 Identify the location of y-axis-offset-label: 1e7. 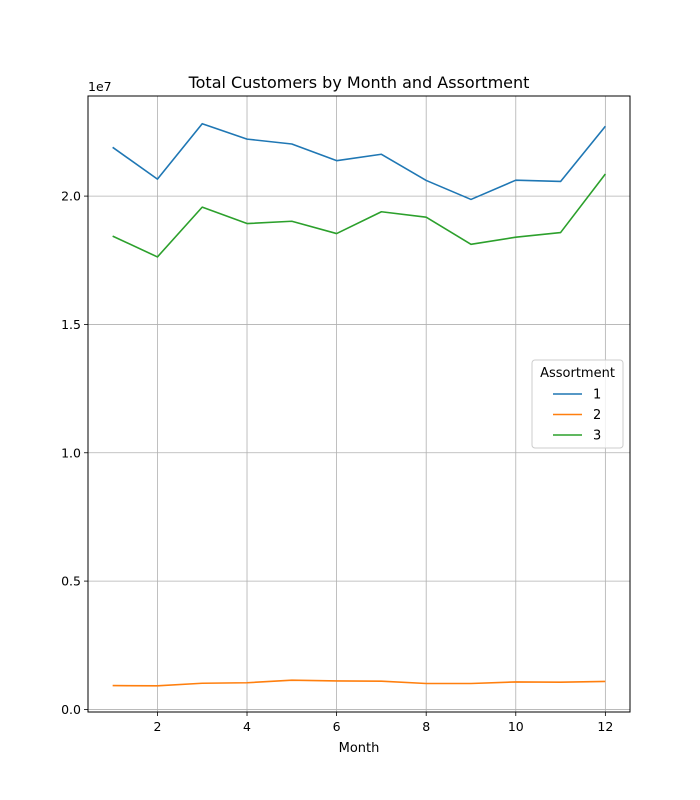
(100, 86).